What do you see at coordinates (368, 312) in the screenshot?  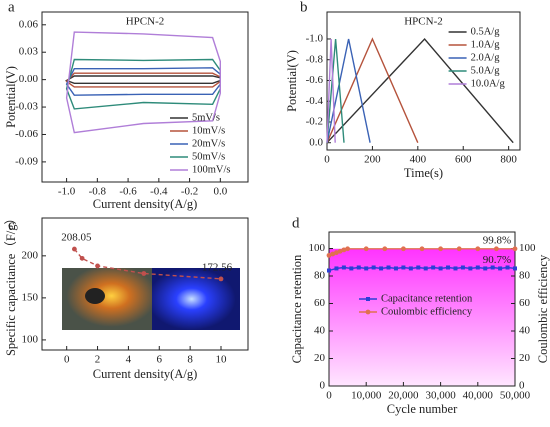 I see `legend-marker` at bounding box center [368, 312].